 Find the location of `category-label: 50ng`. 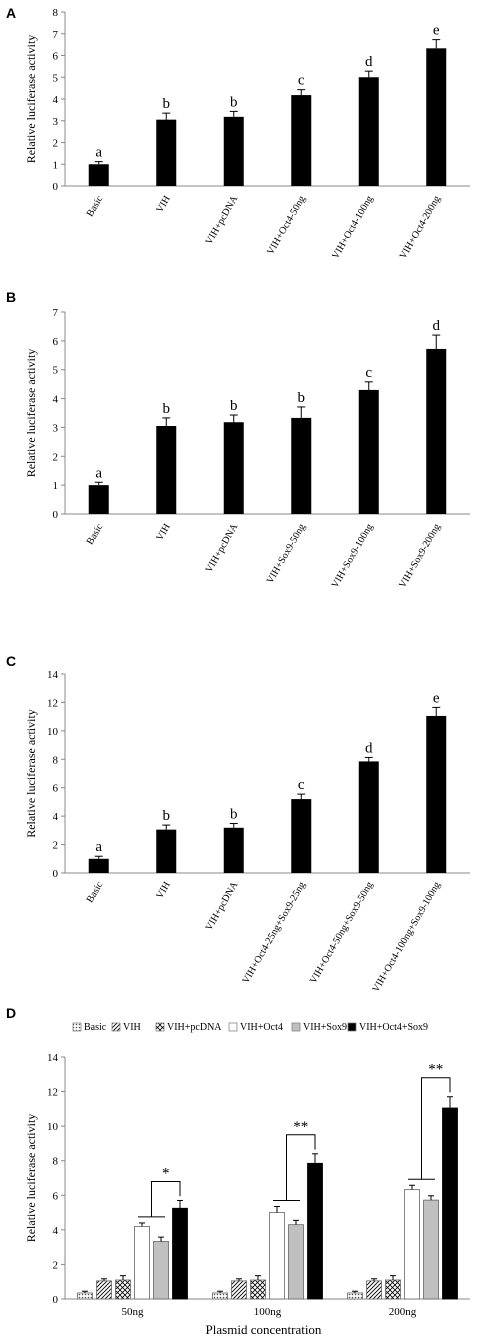

category-label: 50ng is located at coordinates (133, 1312).